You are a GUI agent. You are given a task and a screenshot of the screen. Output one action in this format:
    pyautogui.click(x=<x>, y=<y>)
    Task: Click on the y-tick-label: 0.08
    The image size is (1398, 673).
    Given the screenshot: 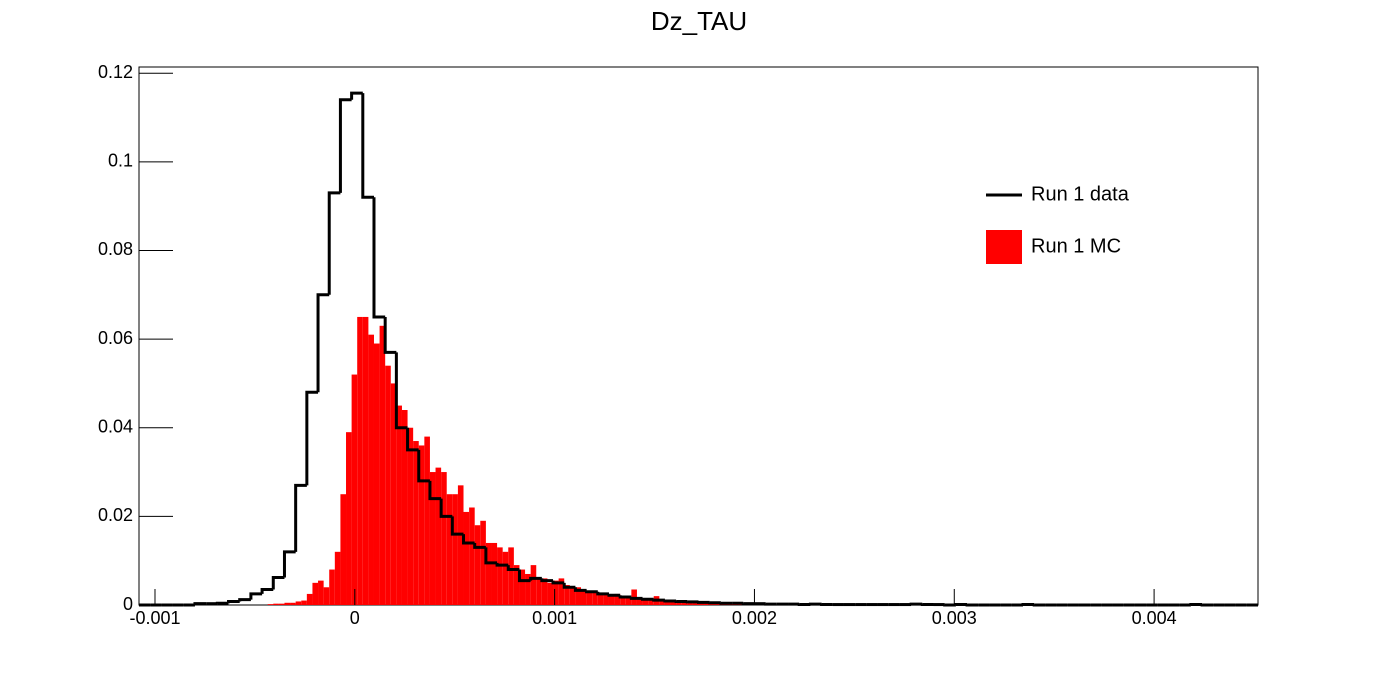 What is the action you would take?
    pyautogui.click(x=115, y=249)
    